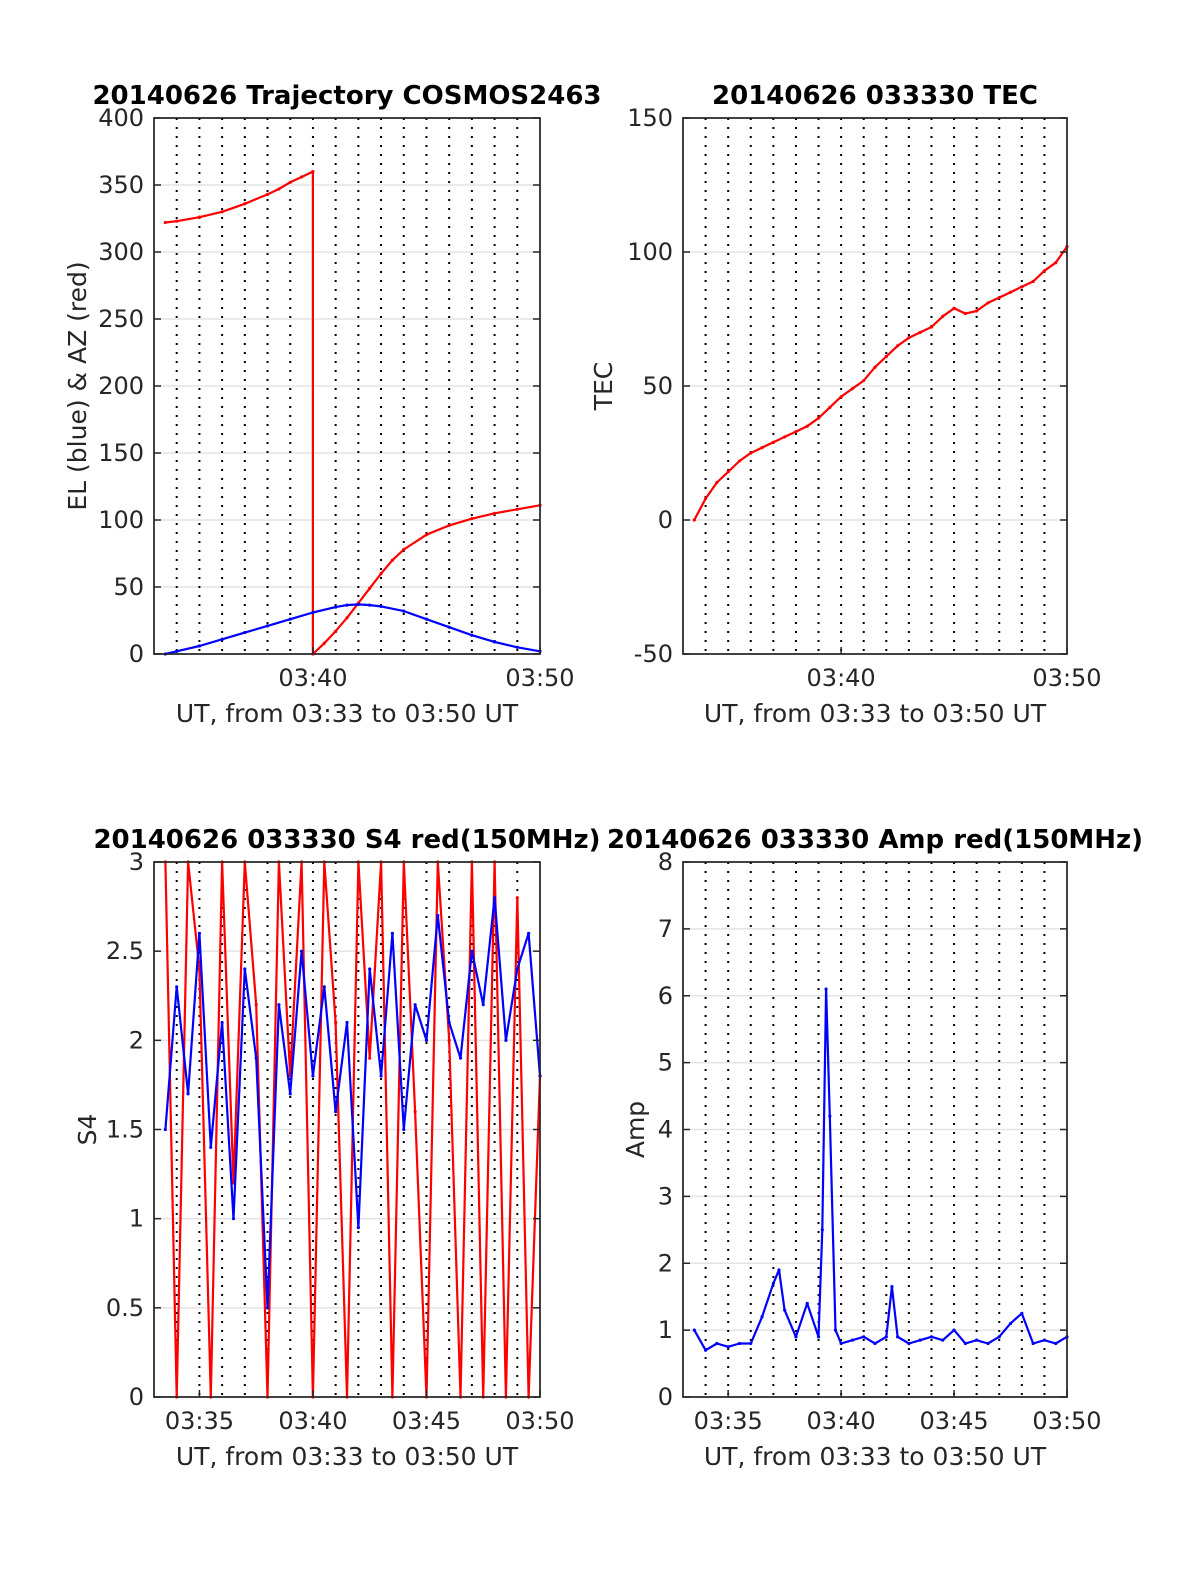 The image size is (1200, 1575). Describe the element at coordinates (650, 252) in the screenshot. I see `y-tick-label: 100` at that location.